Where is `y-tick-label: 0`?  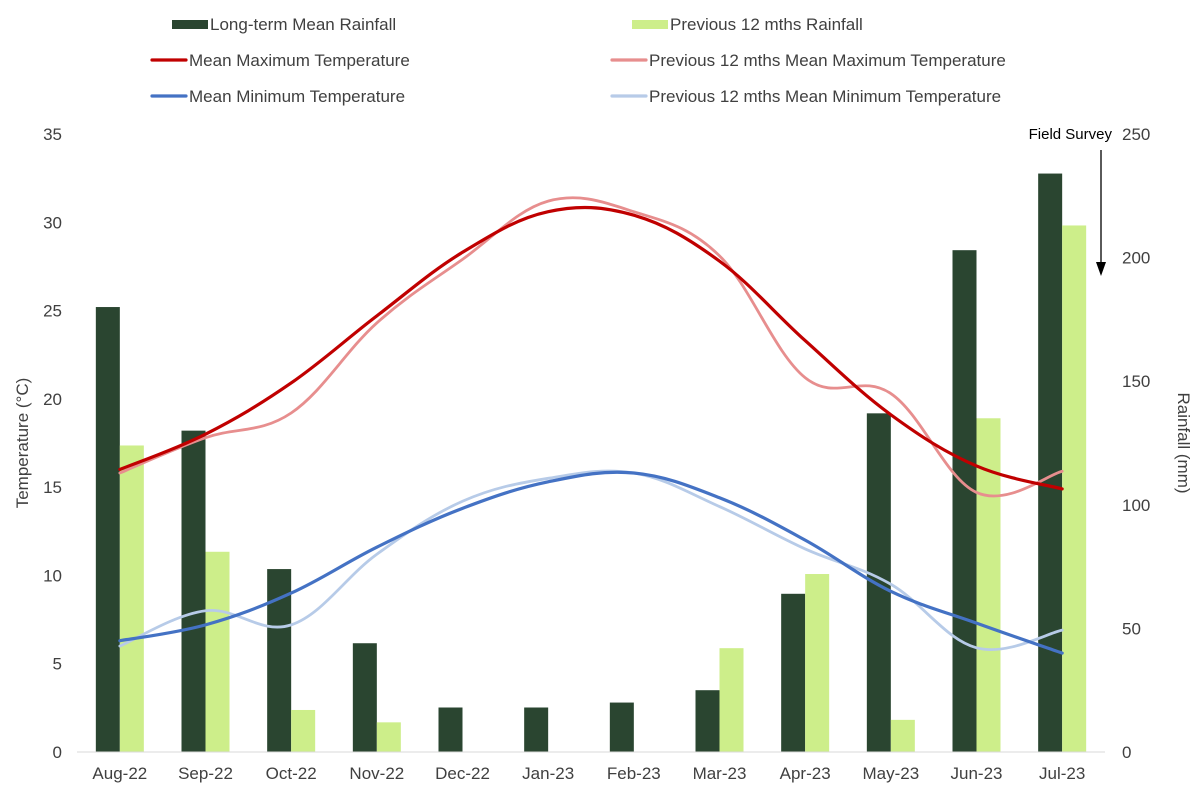 y-tick-label: 0 is located at coordinates (57, 752).